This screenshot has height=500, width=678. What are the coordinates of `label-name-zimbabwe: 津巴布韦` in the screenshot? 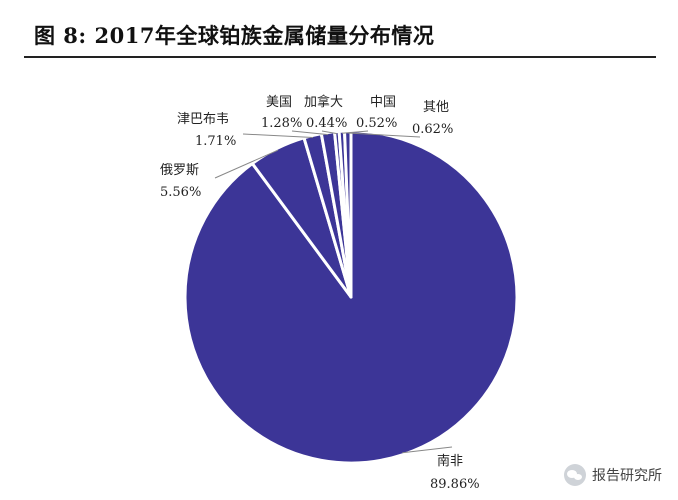 It's located at (203, 119).